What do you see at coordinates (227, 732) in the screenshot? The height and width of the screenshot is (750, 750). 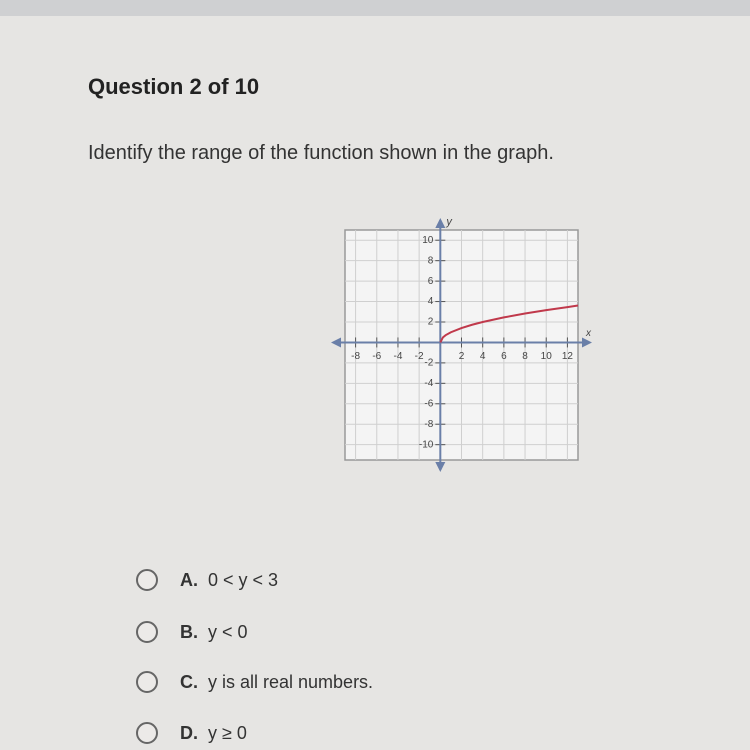 I see `option-text: y ≥ 0` at bounding box center [227, 732].